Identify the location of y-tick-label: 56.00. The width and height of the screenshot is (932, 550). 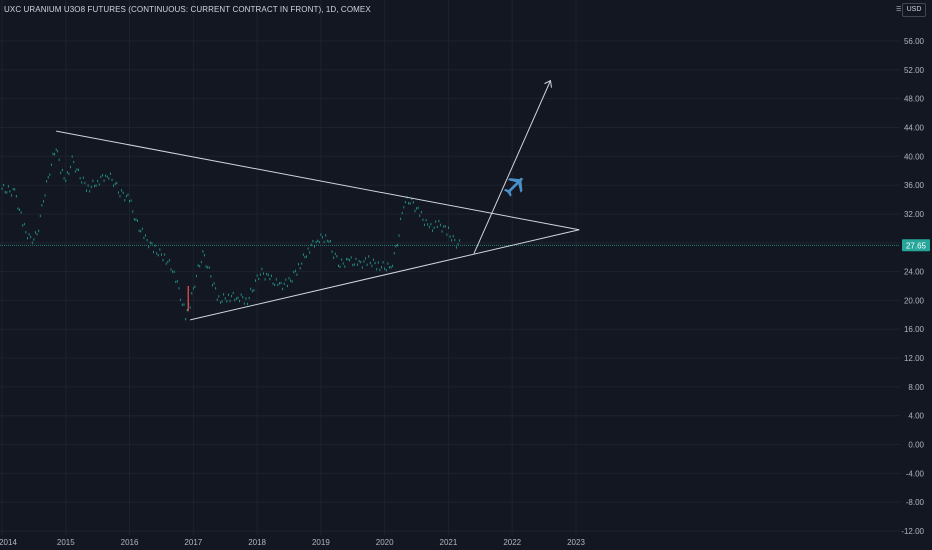
(914, 41).